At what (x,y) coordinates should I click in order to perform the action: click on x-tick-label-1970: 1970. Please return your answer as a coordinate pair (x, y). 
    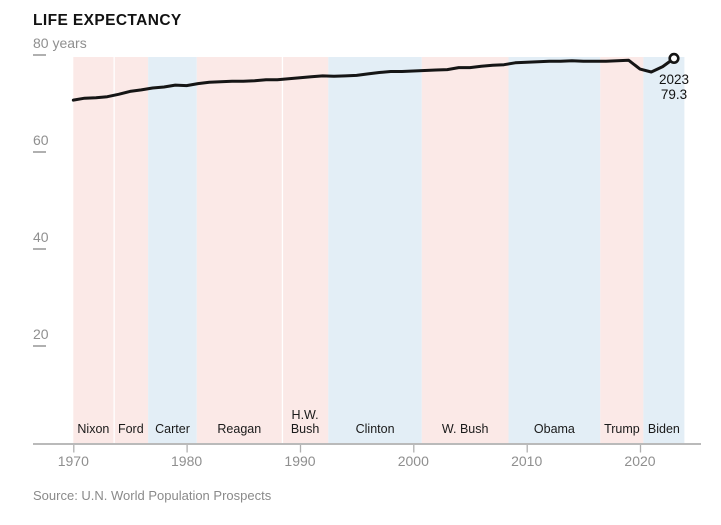
    Looking at the image, I should click on (73, 461).